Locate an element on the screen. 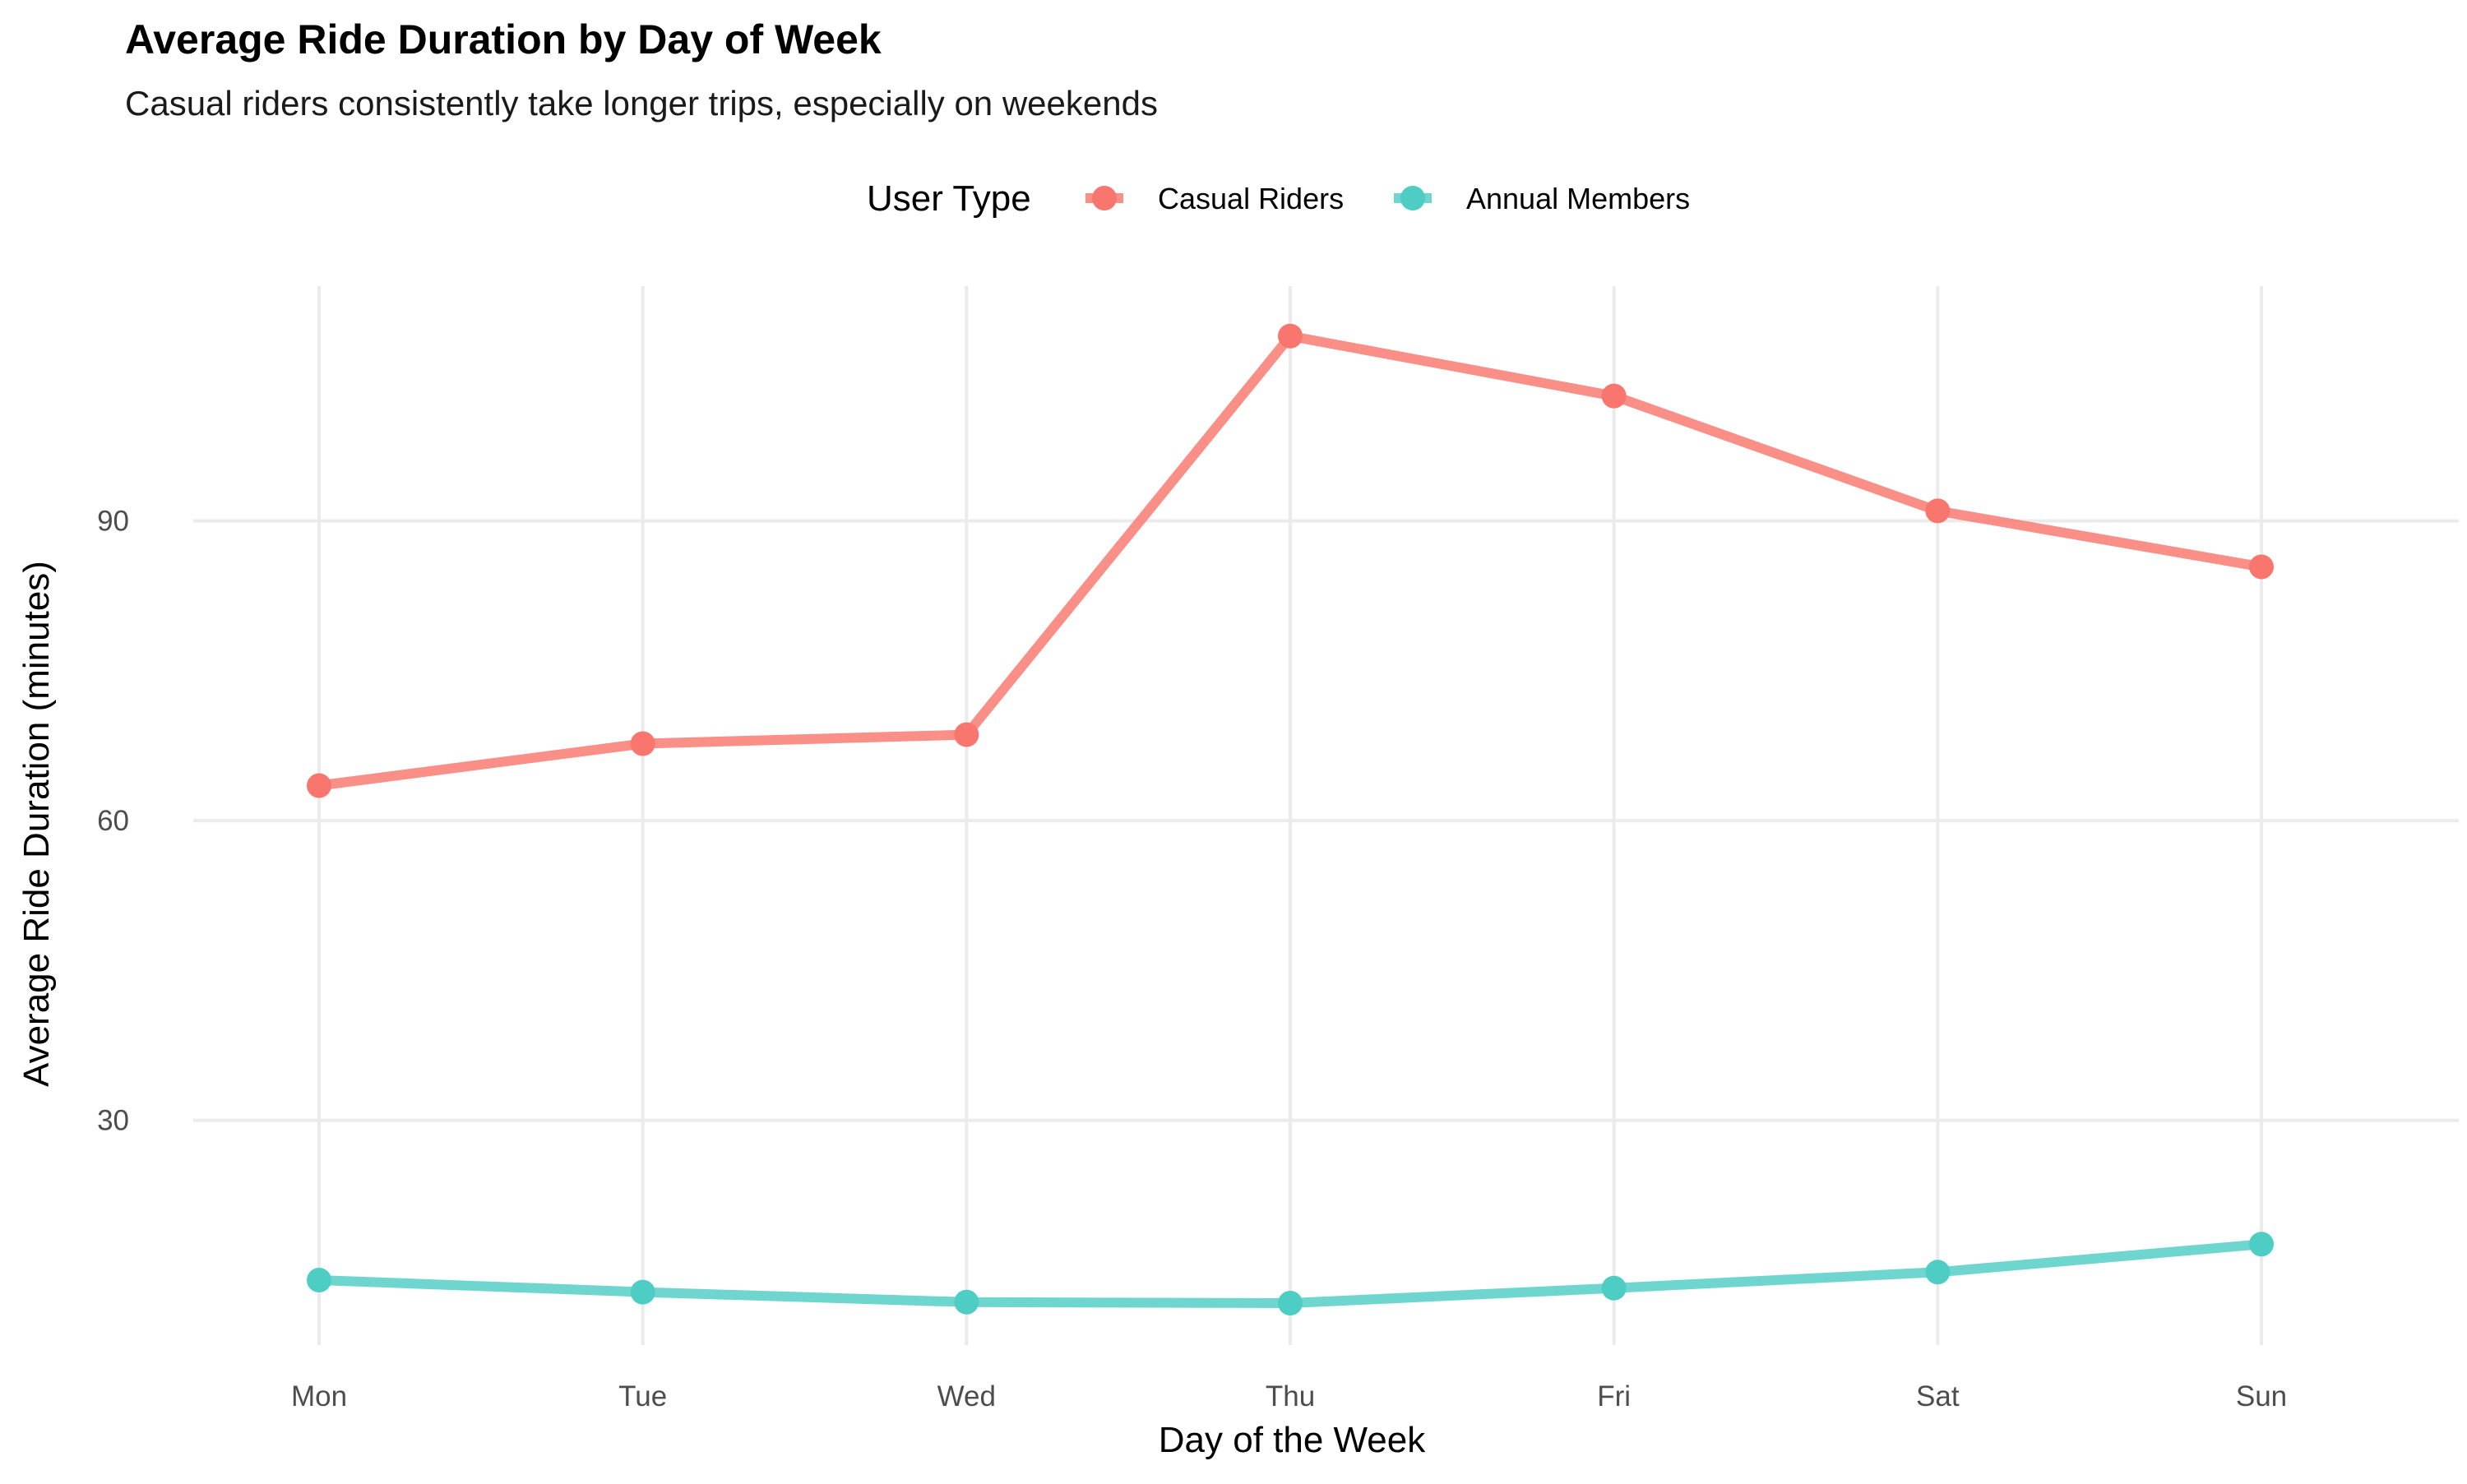  legend-item: Casual Riders is located at coordinates (1214, 199).